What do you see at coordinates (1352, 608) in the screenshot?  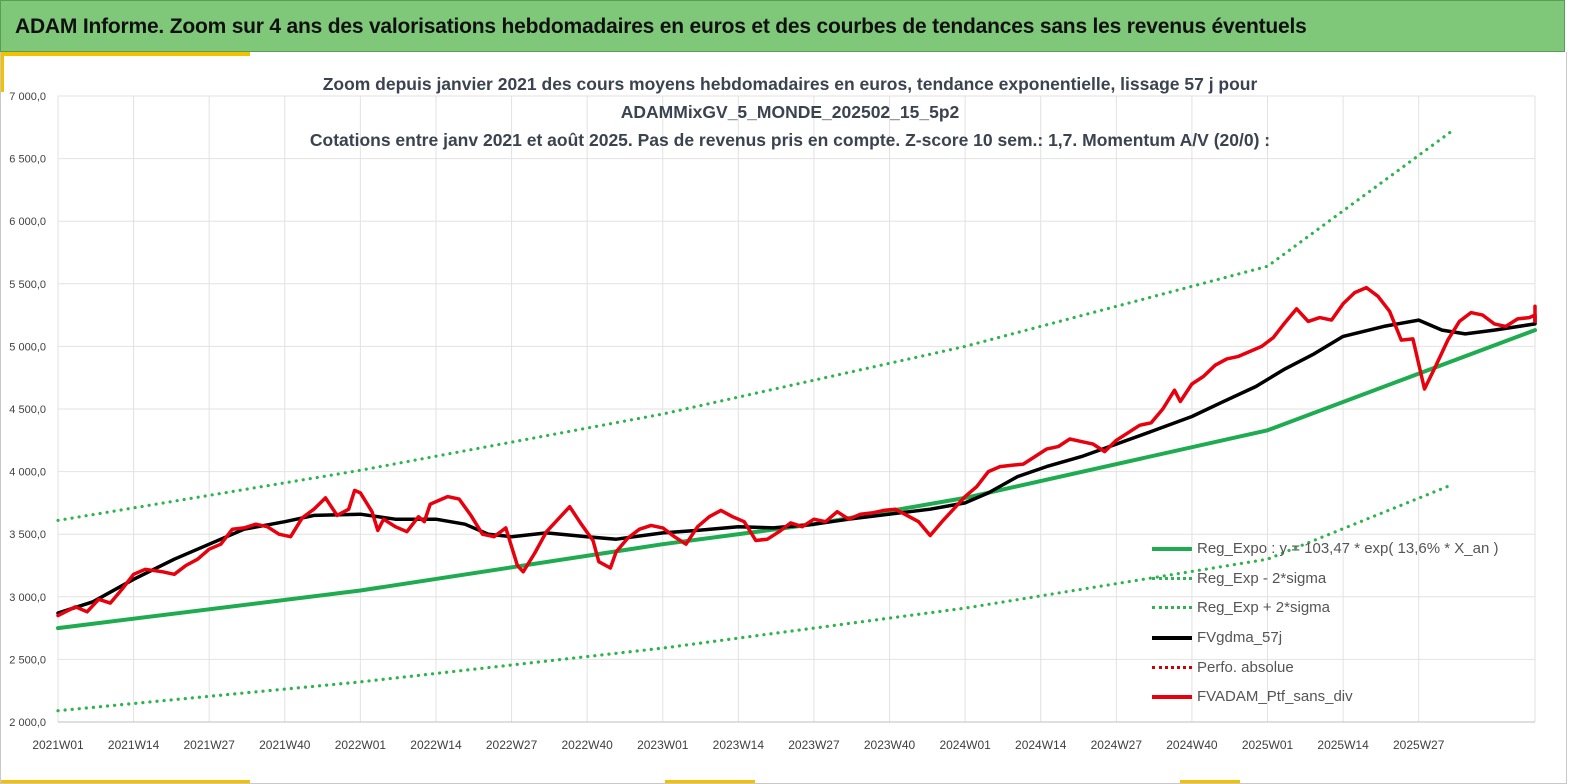 I see `legend-item-reg-exp-plus: Reg_Exp + 2*sigma` at bounding box center [1352, 608].